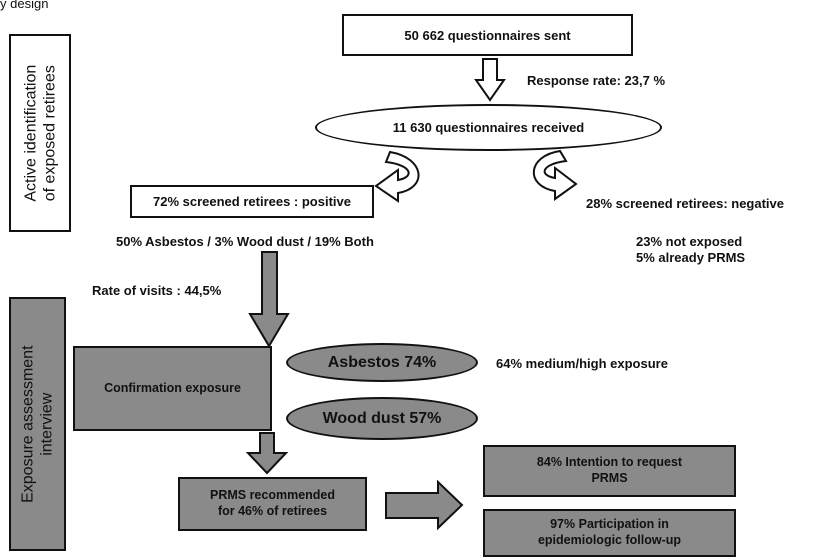  Describe the element at coordinates (609, 462) in the screenshot. I see `intention-line1: 84% Intention to request` at that location.